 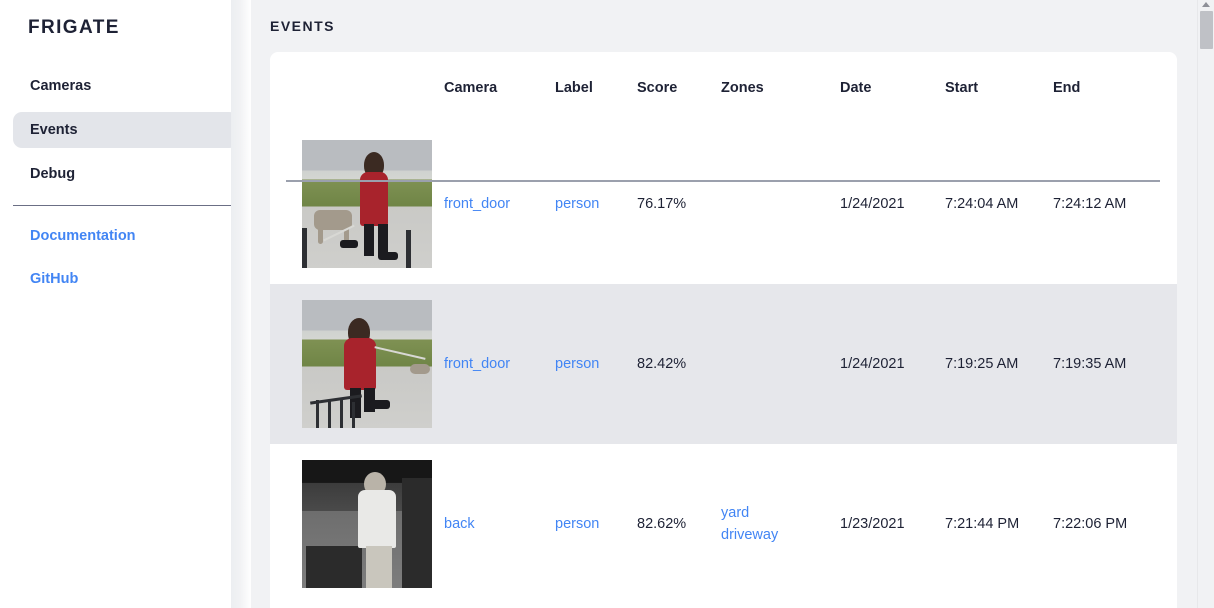 I want to click on sidebar-item-cameras: Cameras, so click(x=61, y=85).